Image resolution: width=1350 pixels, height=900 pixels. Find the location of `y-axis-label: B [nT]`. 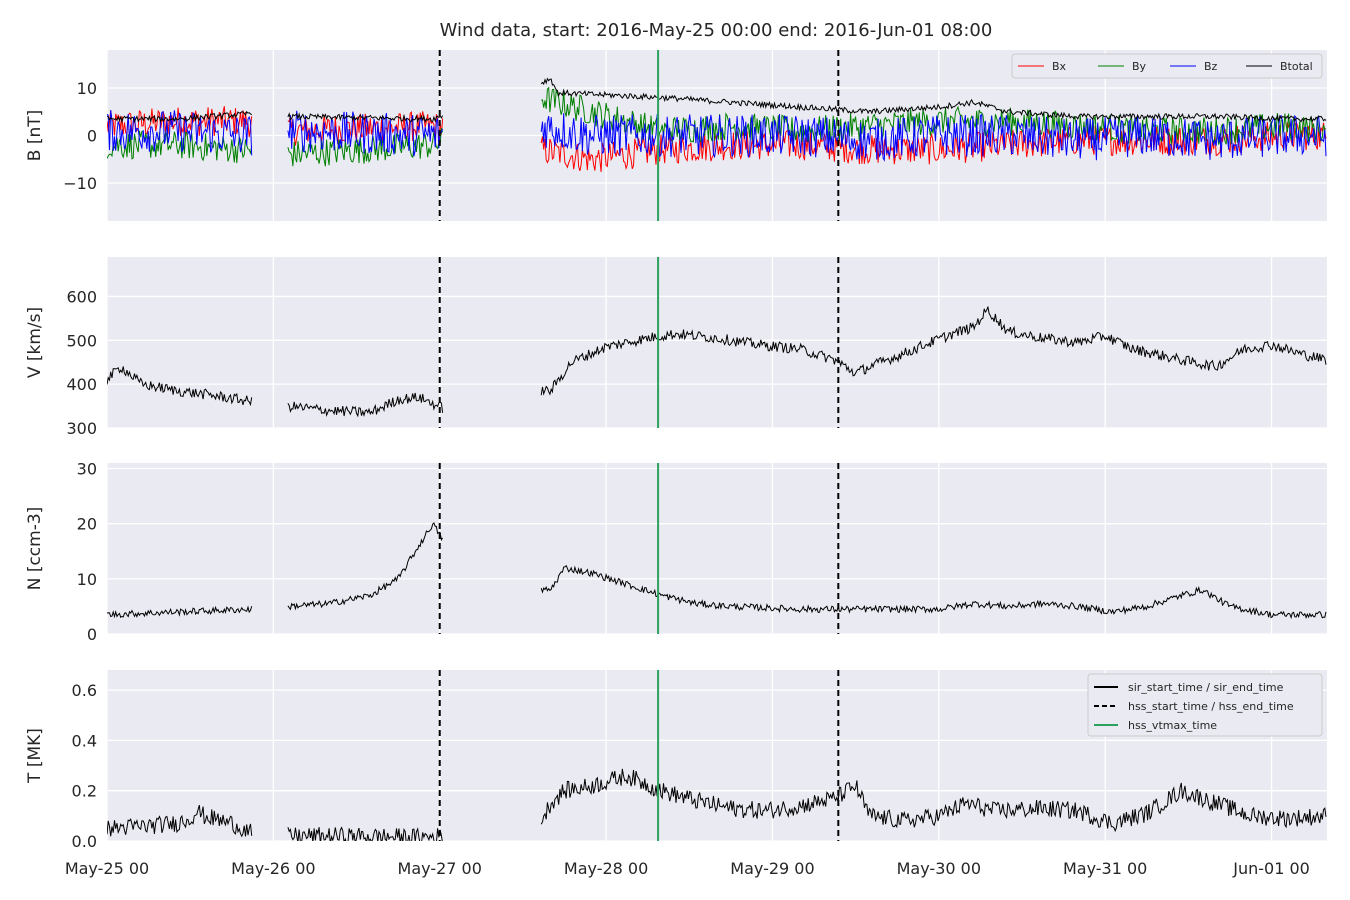

y-axis-label: B [nT] is located at coordinates (35, 136).